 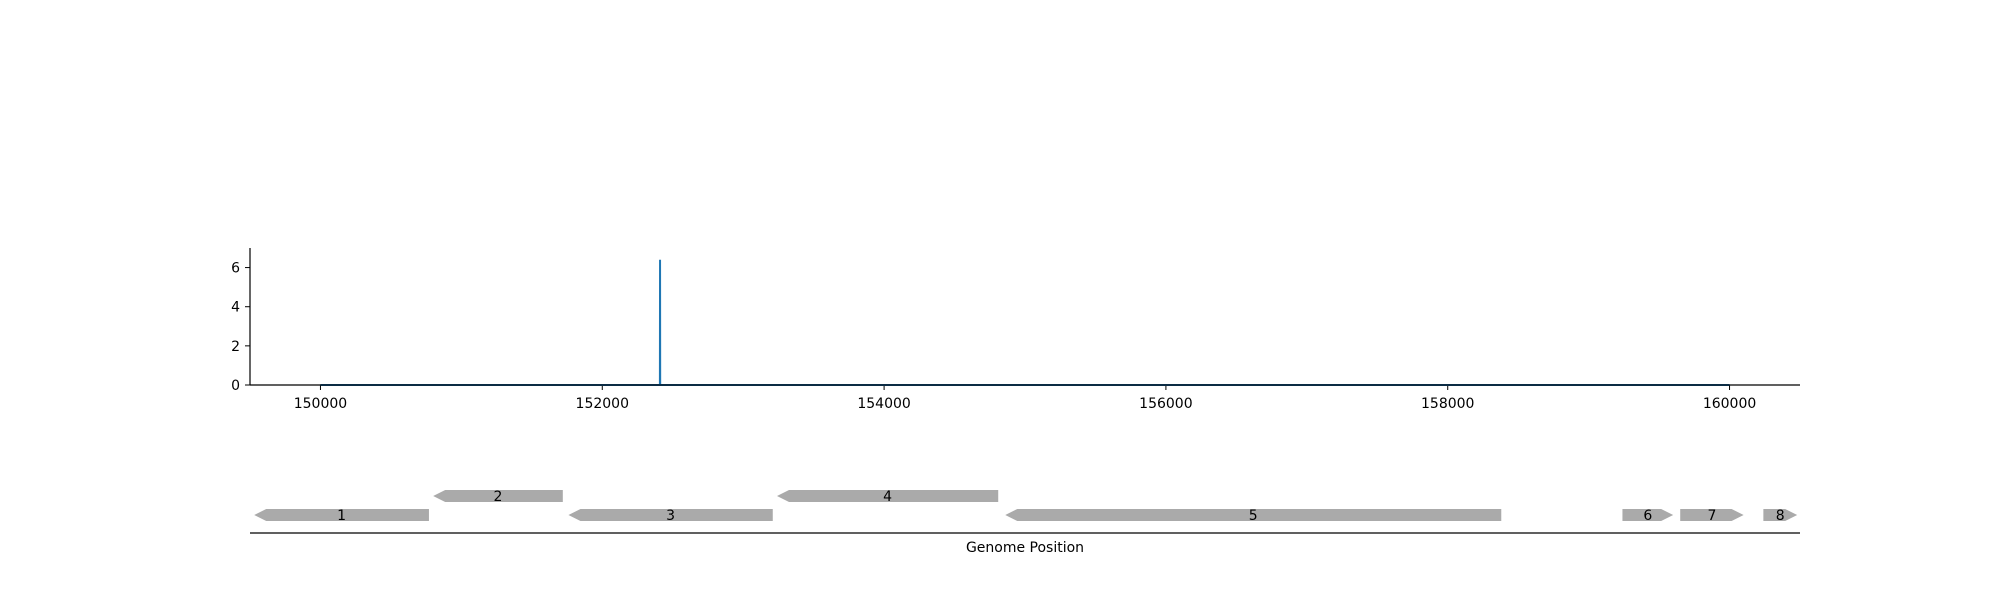 I want to click on gene-label: 7, so click(x=1711, y=516).